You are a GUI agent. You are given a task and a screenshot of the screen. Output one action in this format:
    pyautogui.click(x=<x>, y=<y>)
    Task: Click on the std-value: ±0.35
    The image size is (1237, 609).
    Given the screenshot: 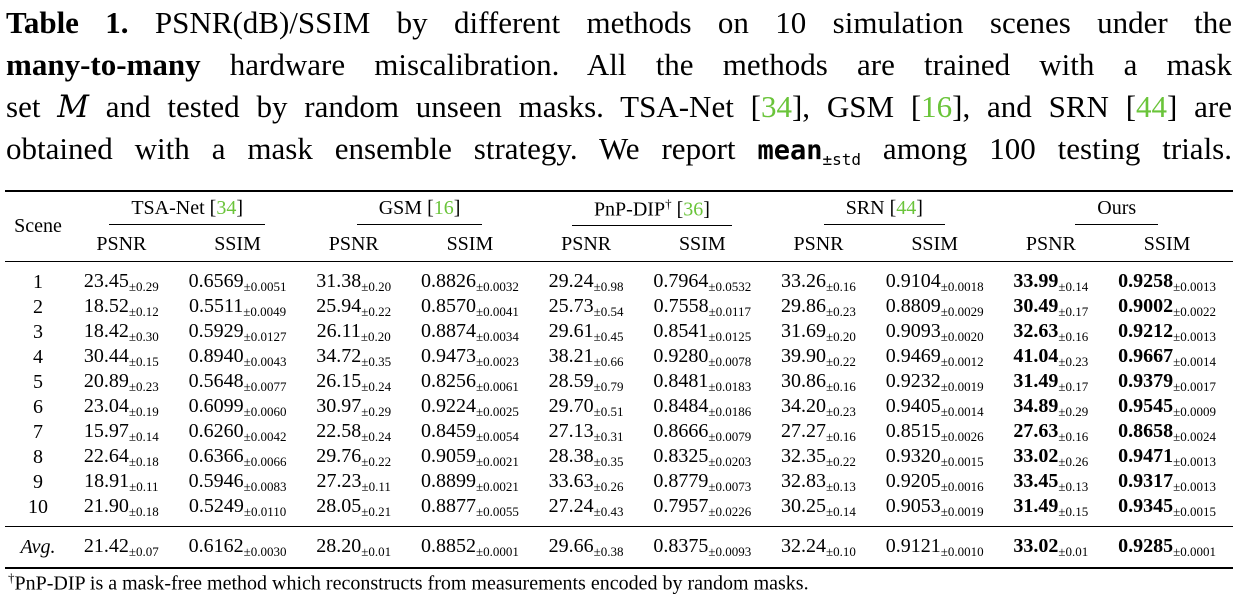 What is the action you would take?
    pyautogui.click(x=608, y=461)
    